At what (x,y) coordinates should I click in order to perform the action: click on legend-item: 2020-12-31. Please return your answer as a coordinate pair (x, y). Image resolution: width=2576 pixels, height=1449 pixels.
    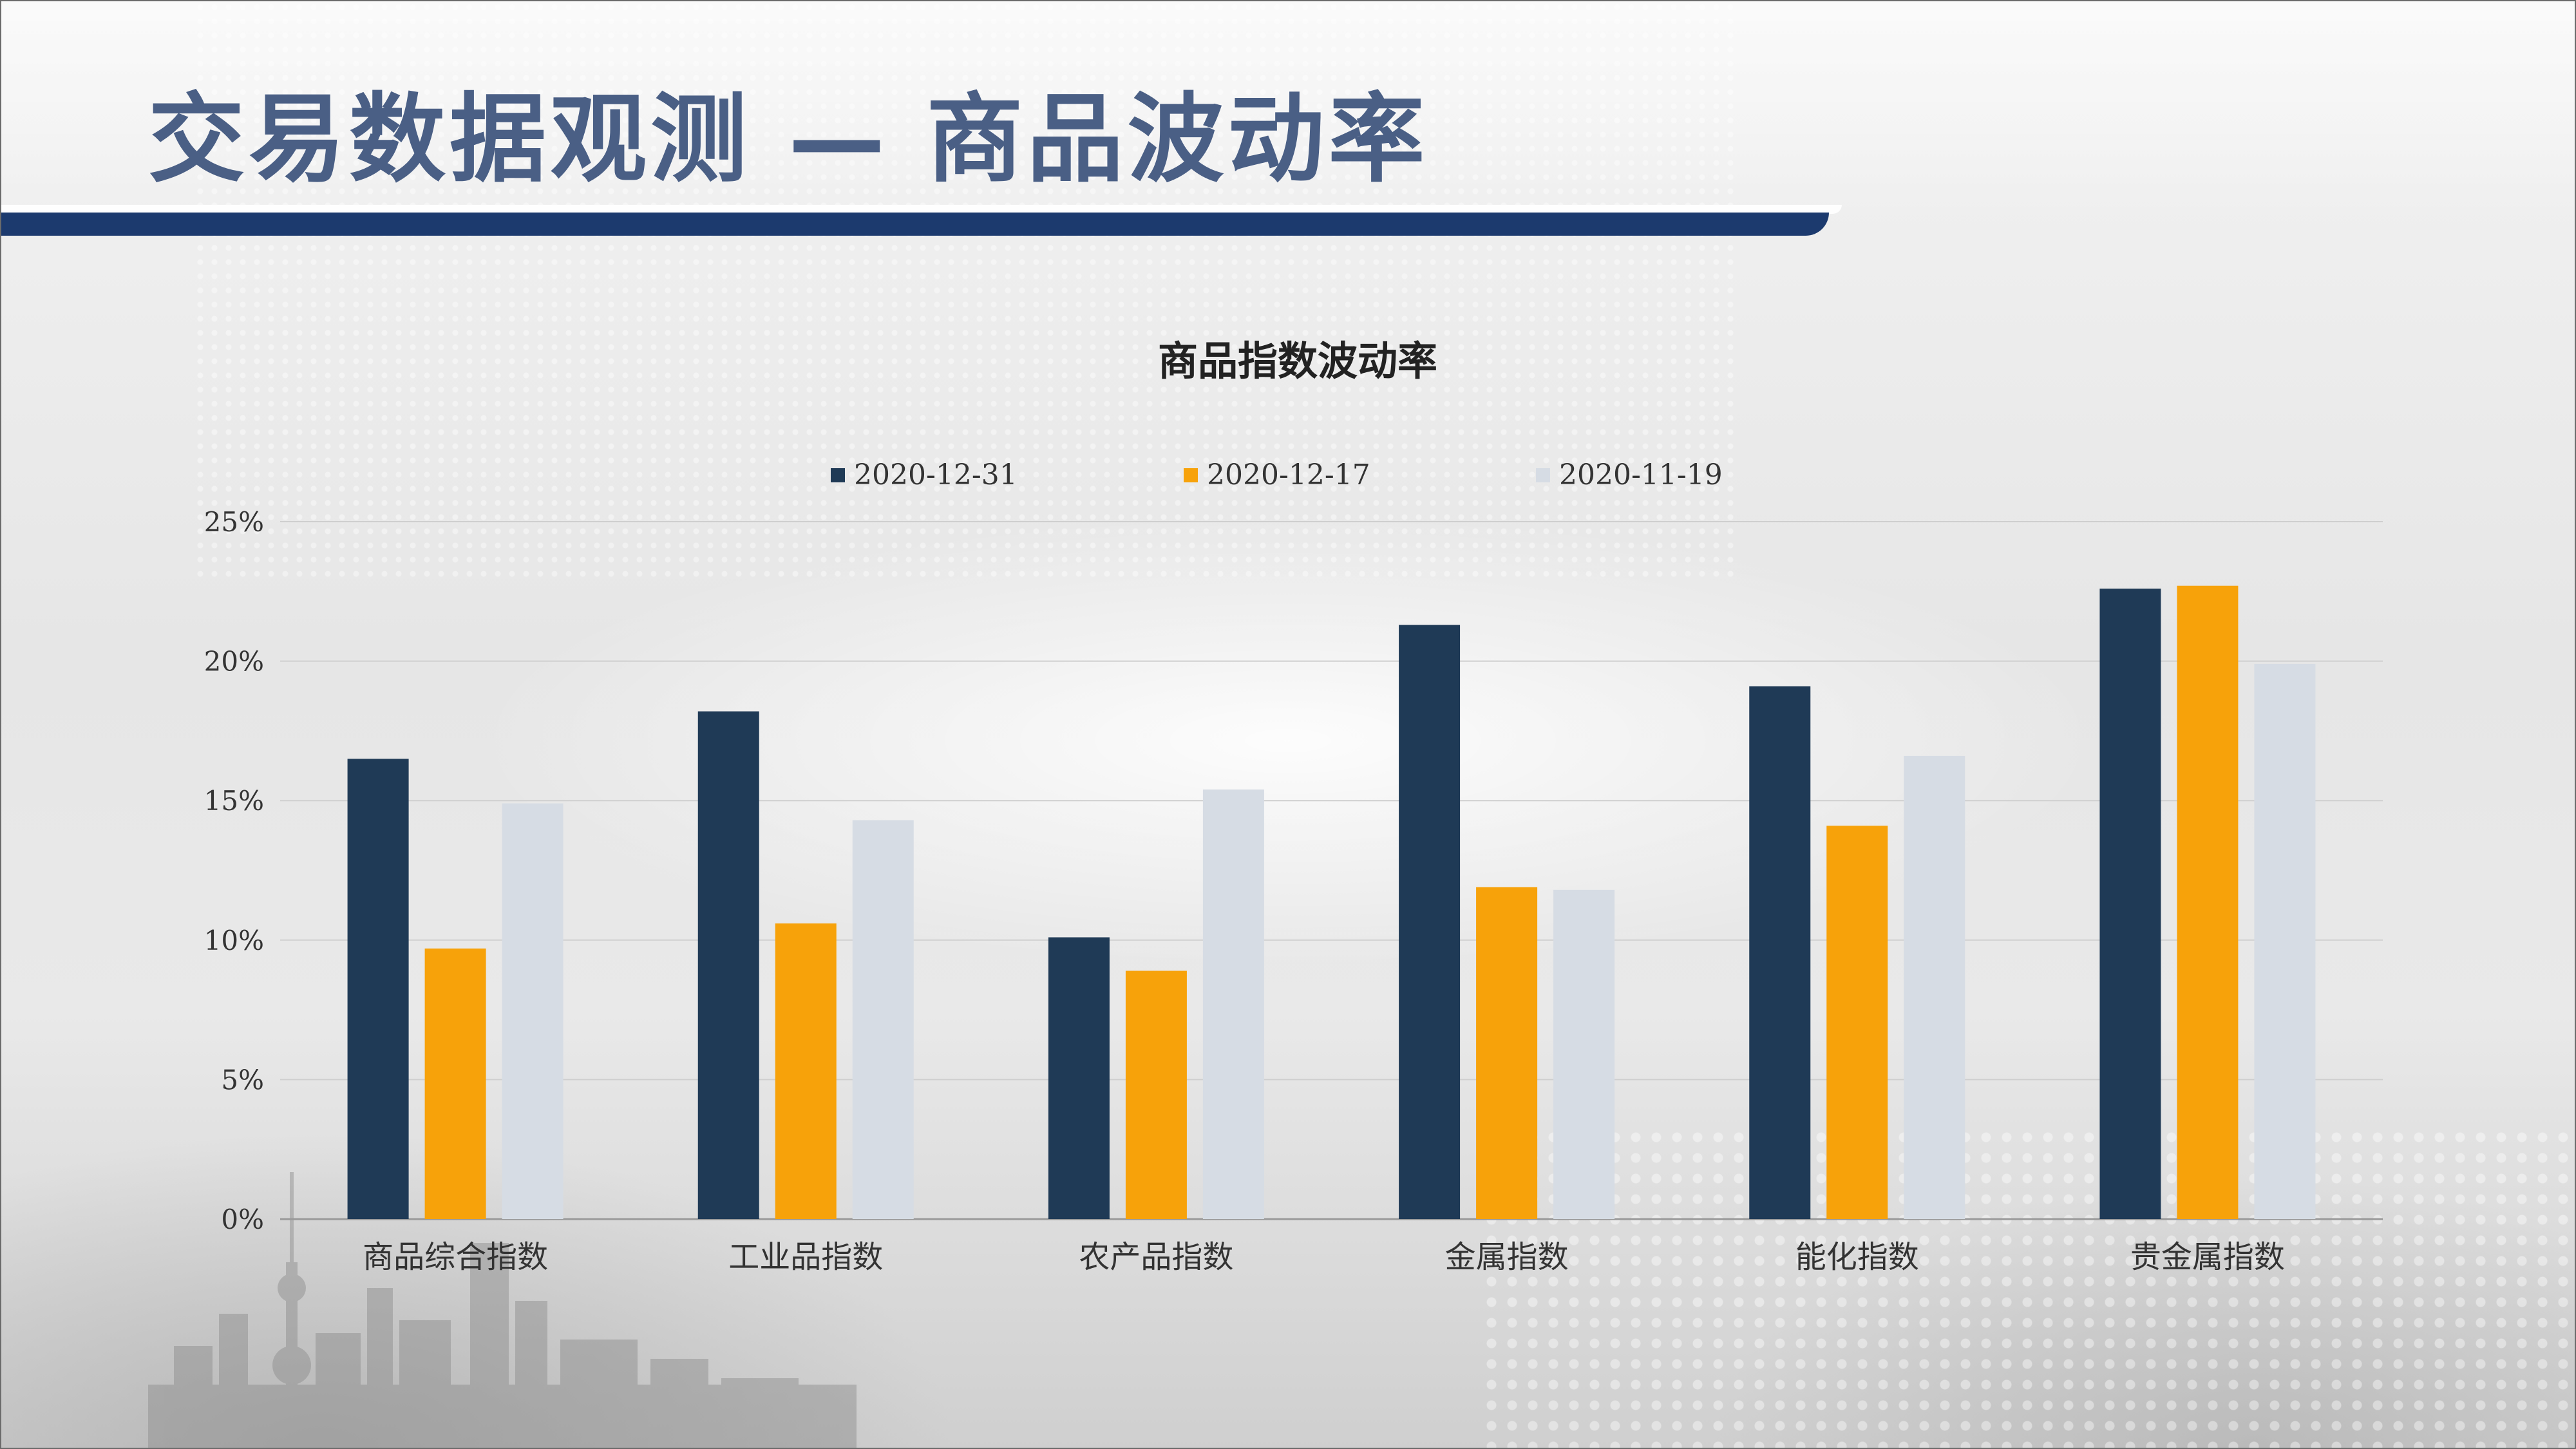
    Looking at the image, I should click on (924, 475).